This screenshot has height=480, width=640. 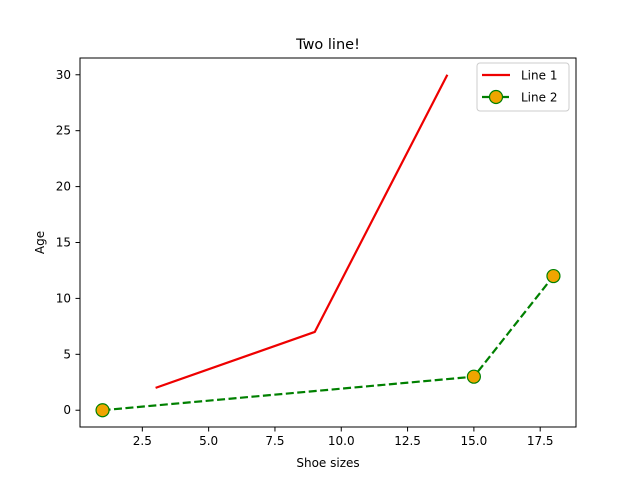 What do you see at coordinates (63, 298) in the screenshot?
I see `y-tick-label: 10` at bounding box center [63, 298].